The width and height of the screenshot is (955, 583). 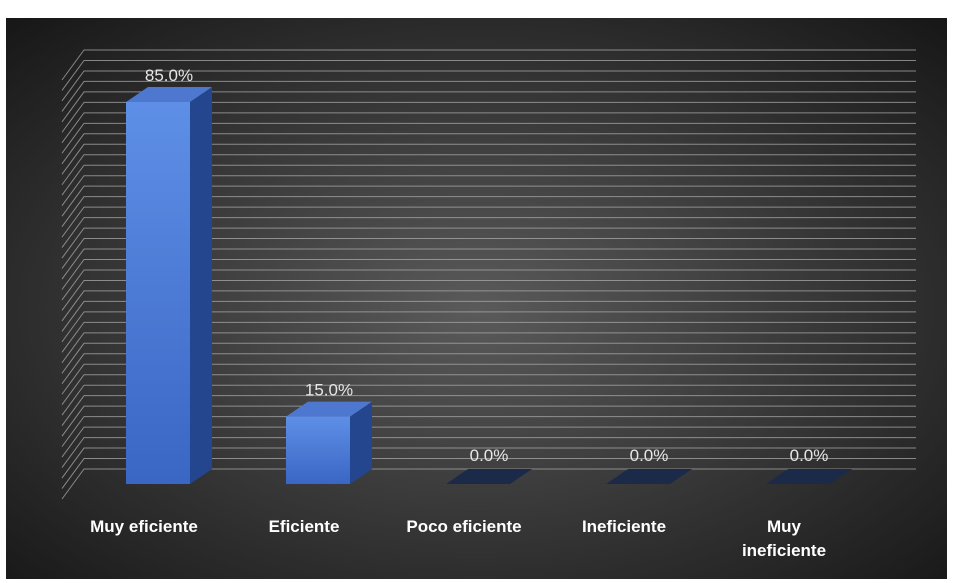 What do you see at coordinates (624, 526) in the screenshot?
I see `category-label: Ineficiente` at bounding box center [624, 526].